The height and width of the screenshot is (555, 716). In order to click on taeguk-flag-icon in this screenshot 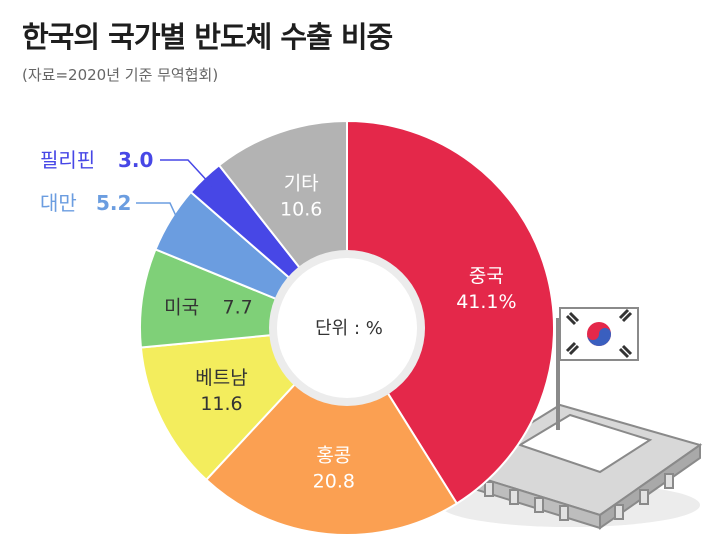, I will do `click(599, 333)`.